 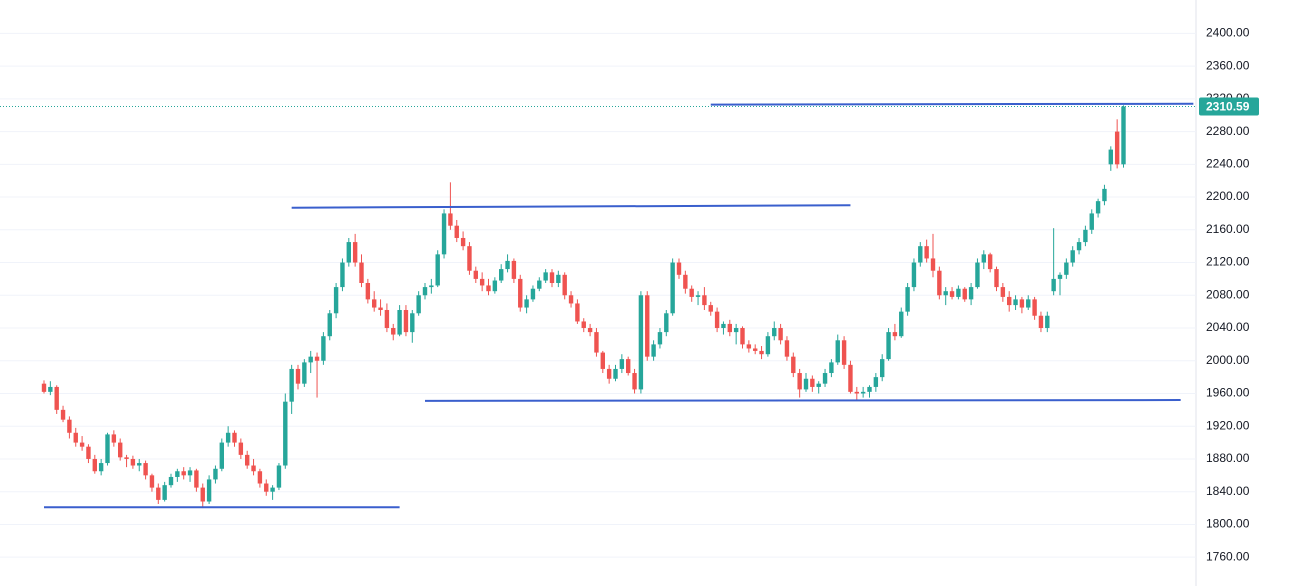 I want to click on last-price-label: 2310.59, so click(x=1228, y=107).